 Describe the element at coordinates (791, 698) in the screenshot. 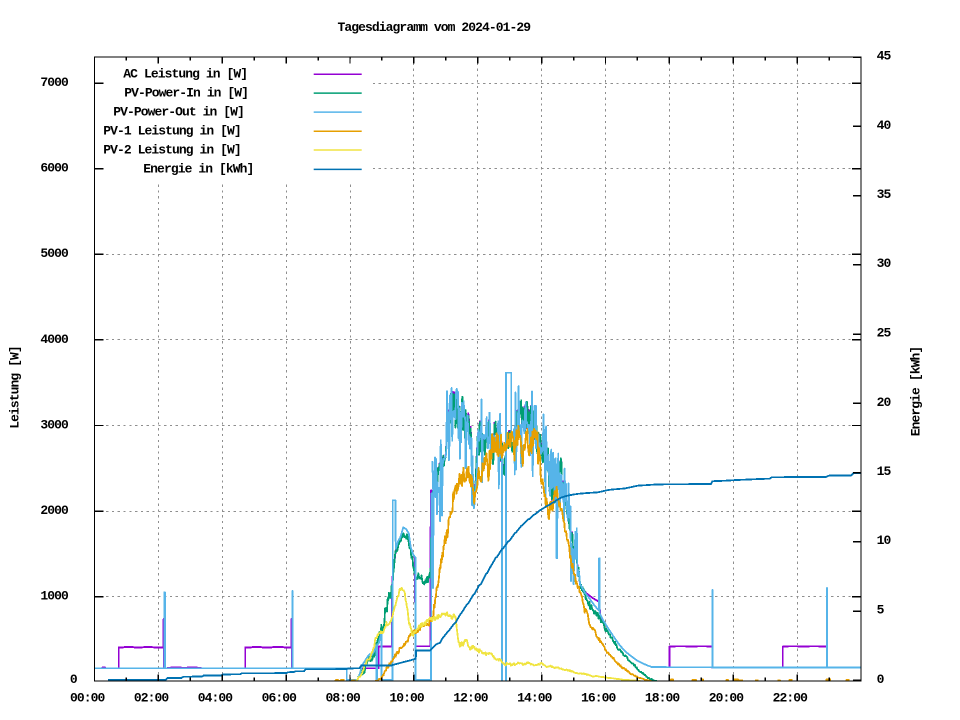

I see `svg-text: 22:00` at that location.